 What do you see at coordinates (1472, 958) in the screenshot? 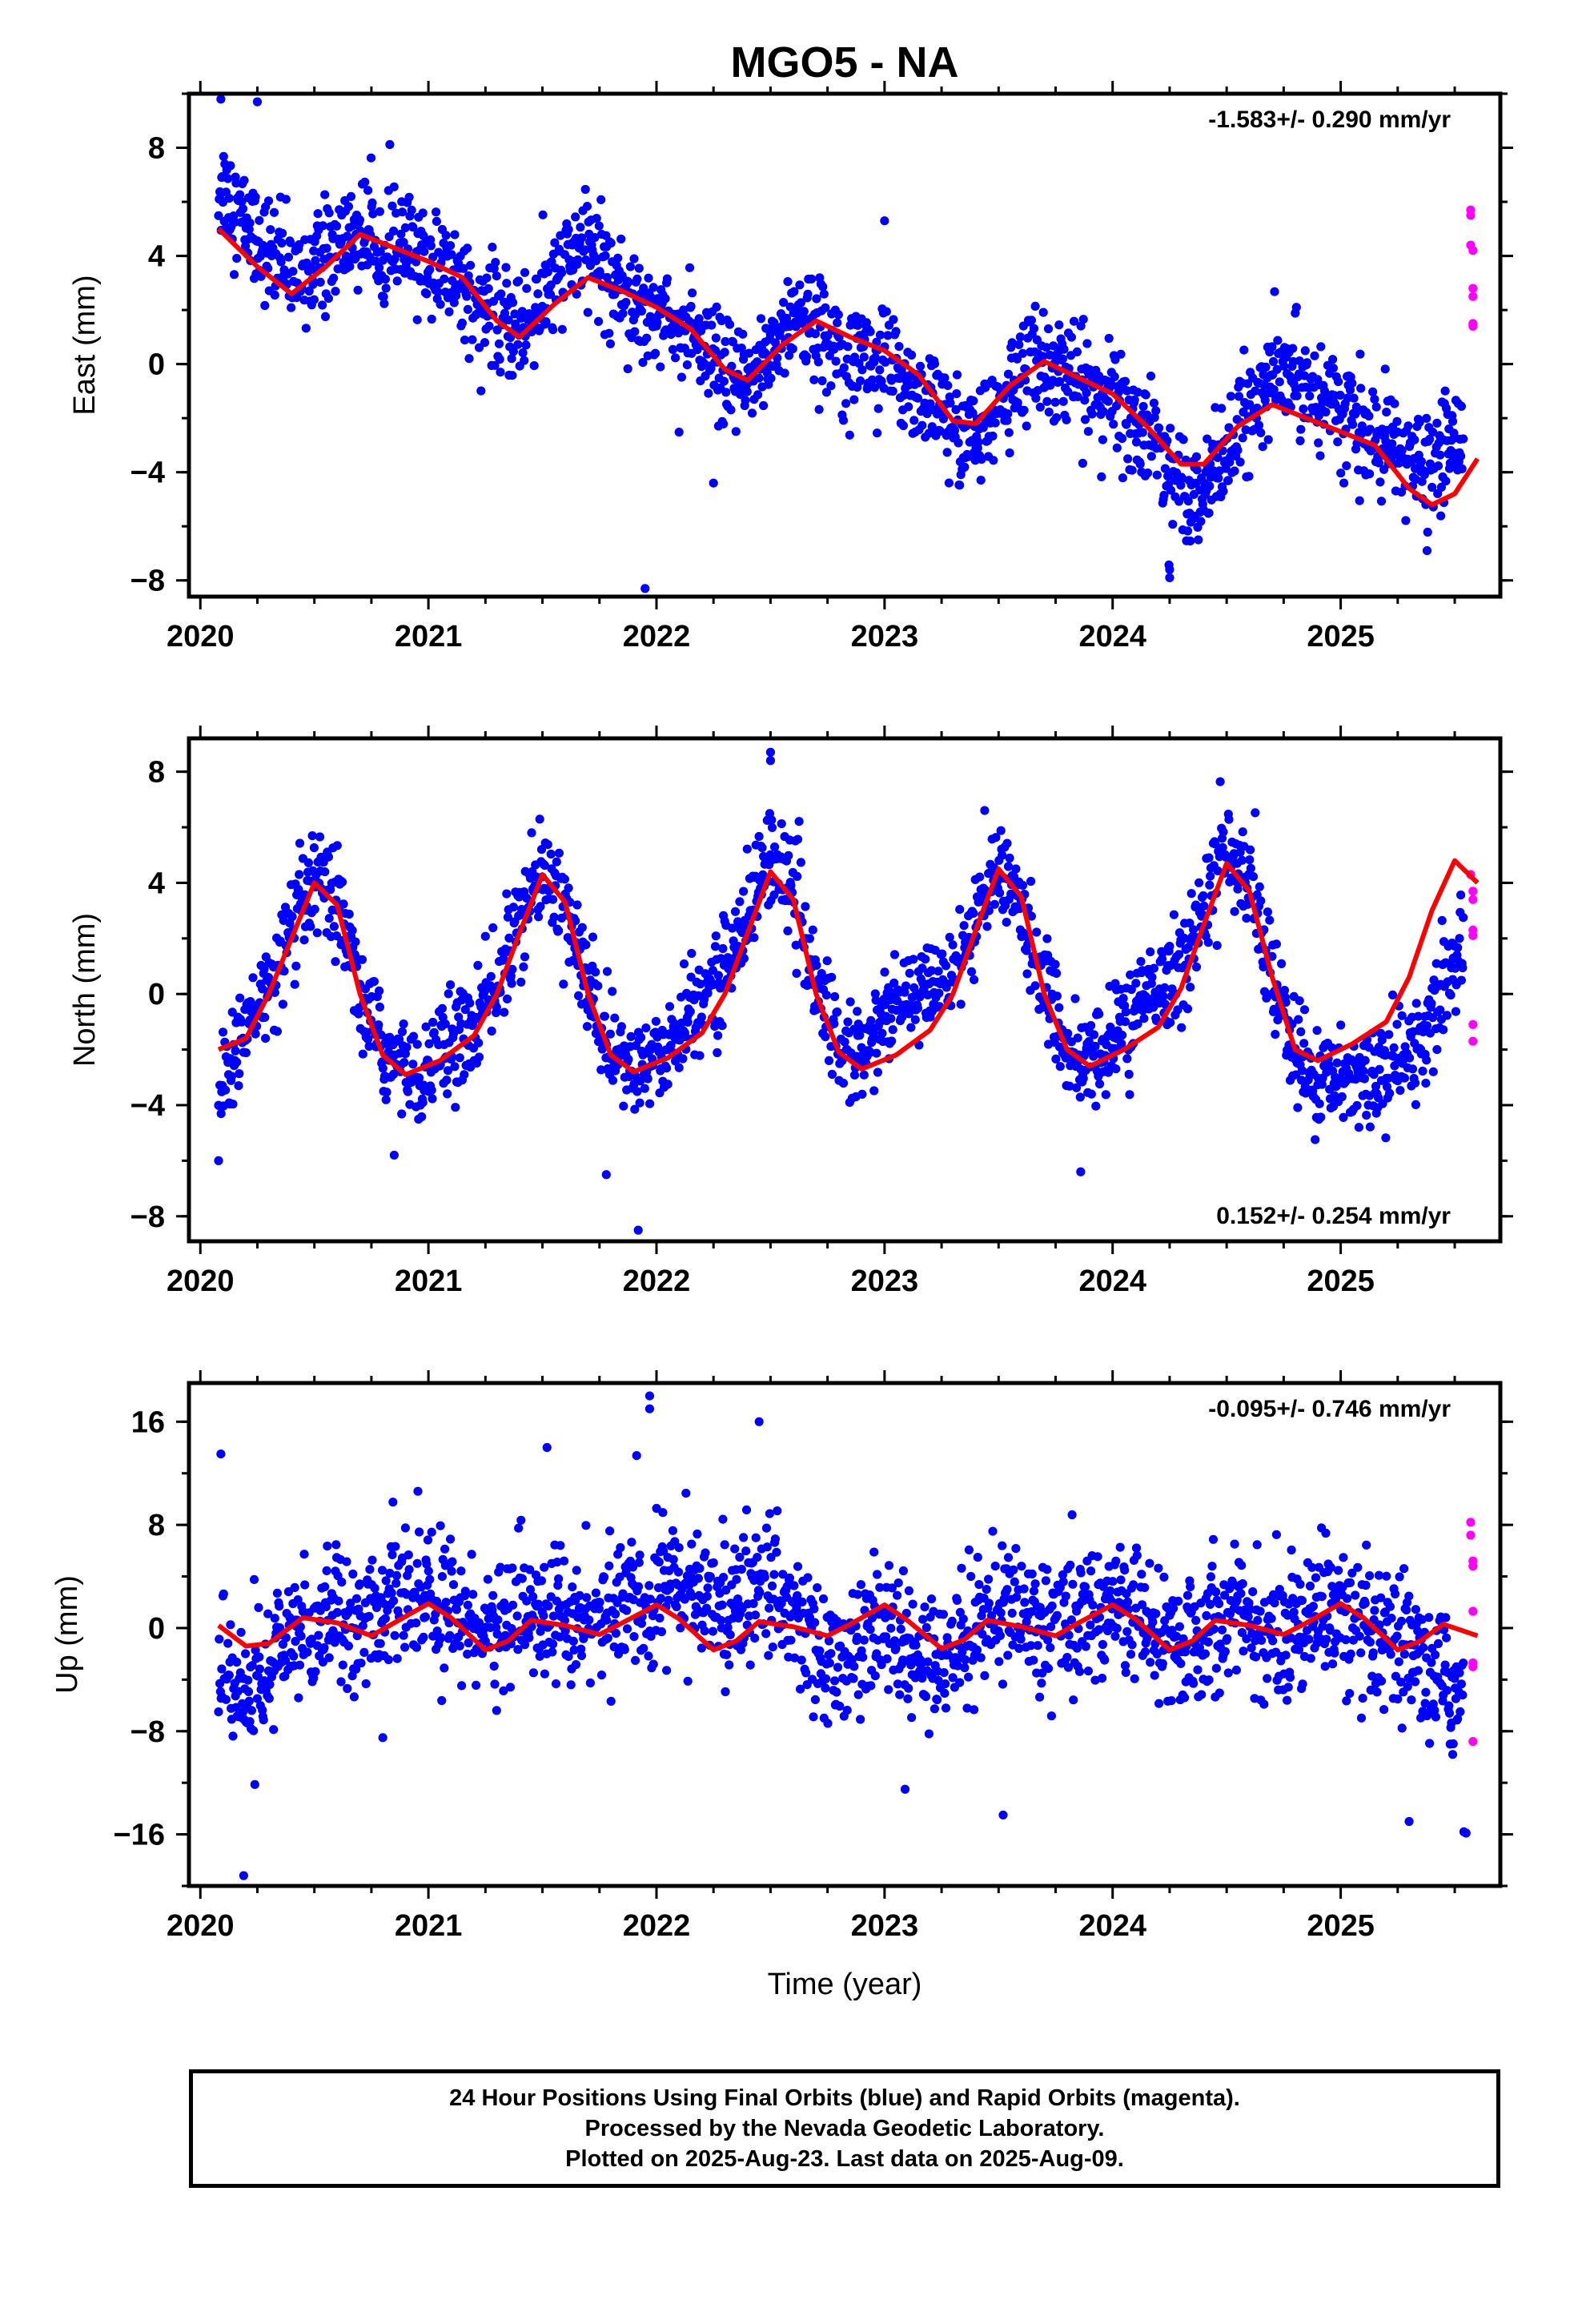
I see `north-rapid-points` at bounding box center [1472, 958].